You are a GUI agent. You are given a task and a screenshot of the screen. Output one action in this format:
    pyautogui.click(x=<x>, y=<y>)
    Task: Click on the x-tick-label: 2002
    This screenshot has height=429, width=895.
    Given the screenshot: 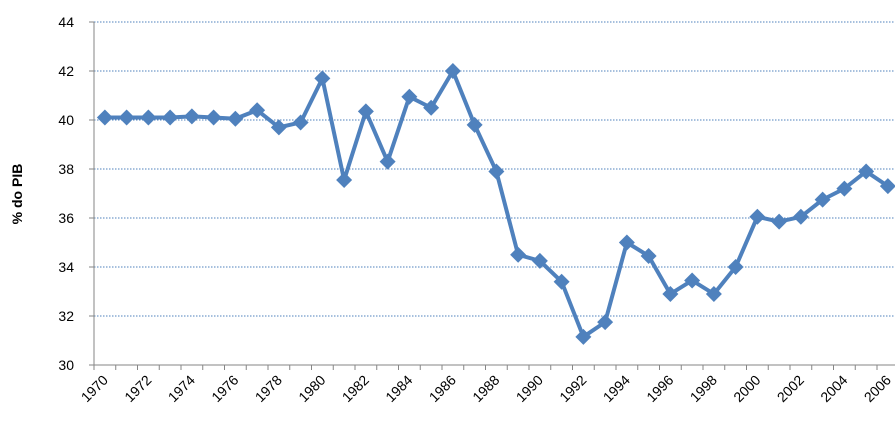 What is the action you would take?
    pyautogui.click(x=790, y=388)
    